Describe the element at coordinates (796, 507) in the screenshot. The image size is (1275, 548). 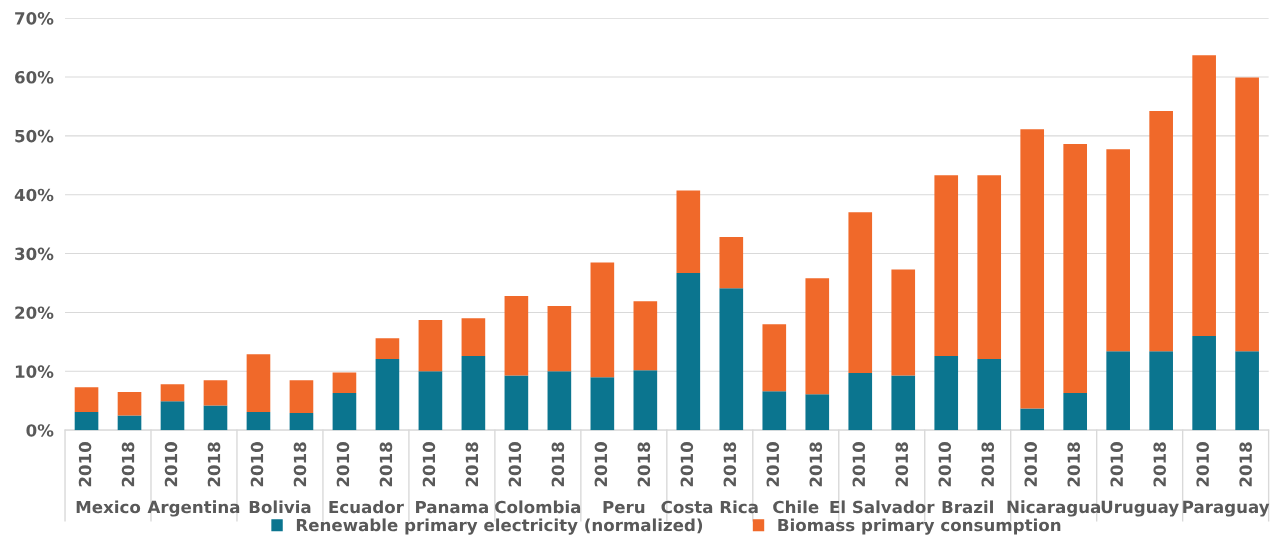
I see `text: Chile` at that location.